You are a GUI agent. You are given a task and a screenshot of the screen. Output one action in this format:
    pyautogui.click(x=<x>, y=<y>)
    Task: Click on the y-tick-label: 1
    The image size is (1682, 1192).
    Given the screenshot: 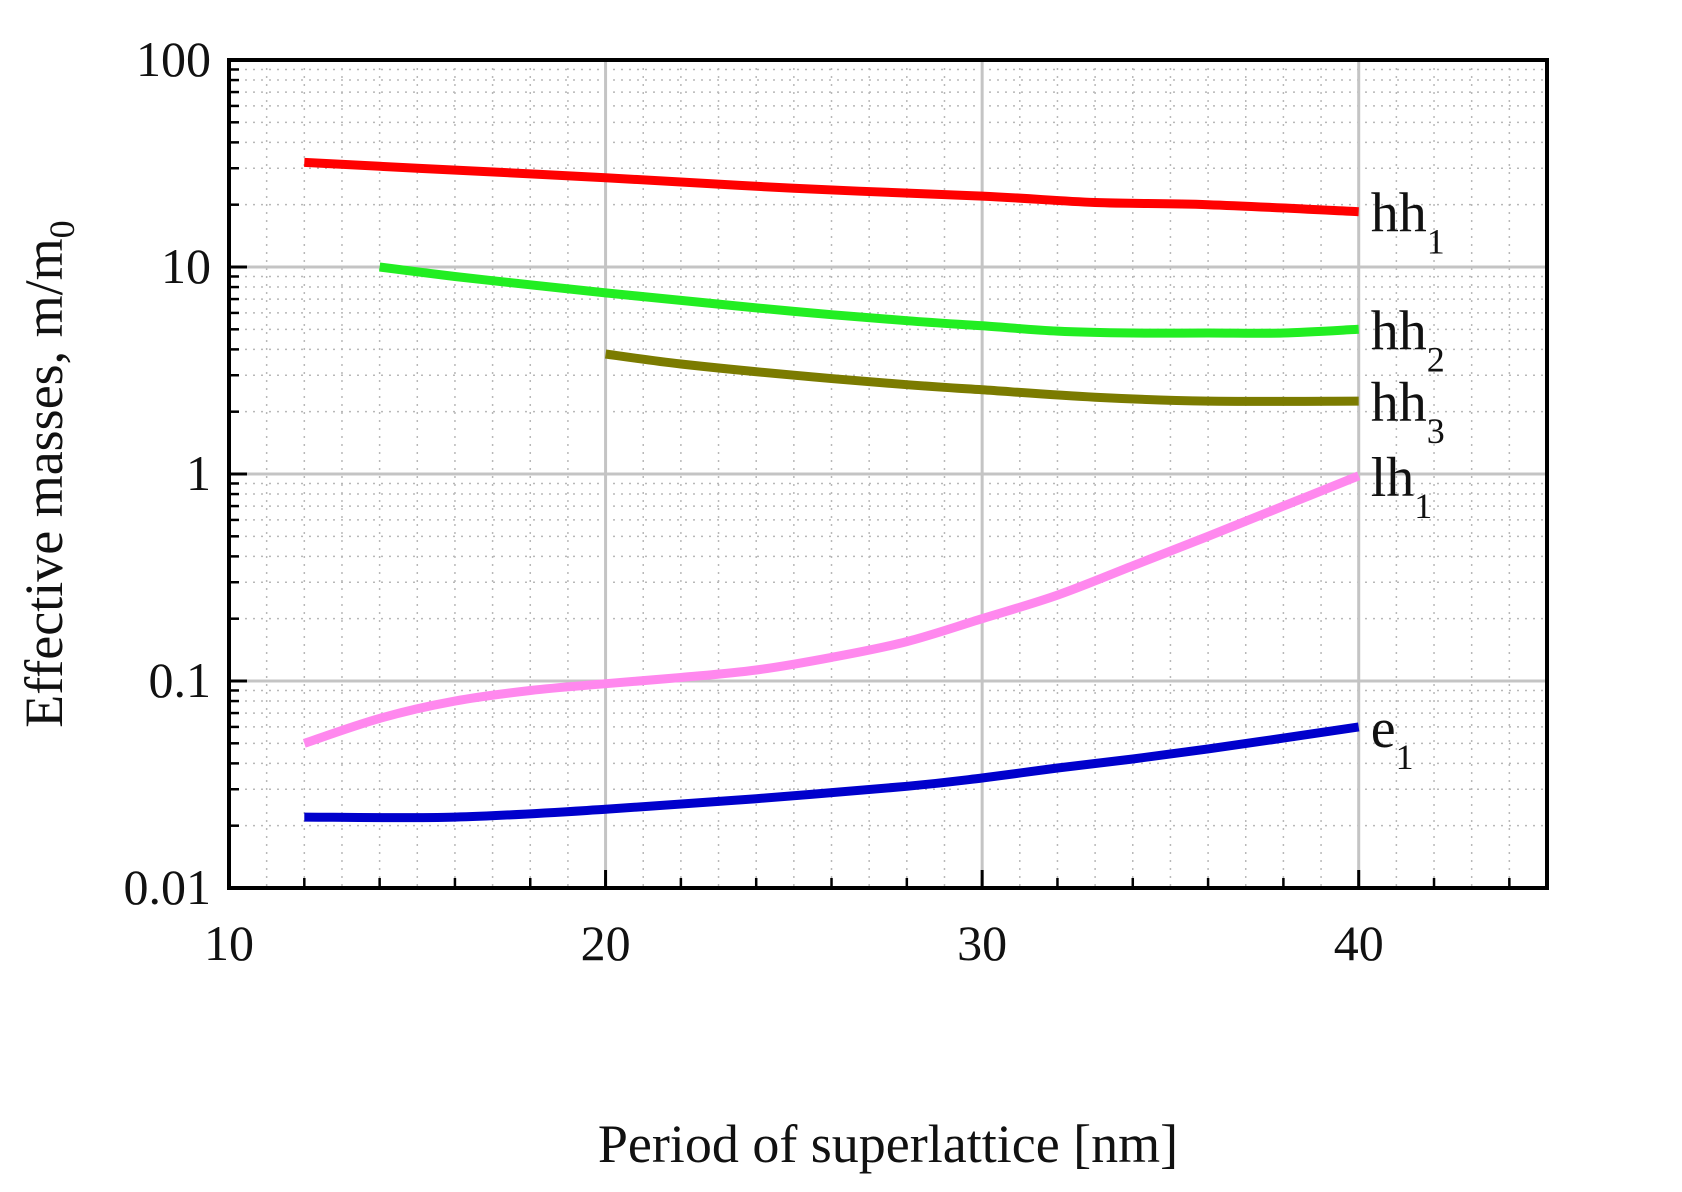 What is the action you would take?
    pyautogui.click(x=198, y=473)
    